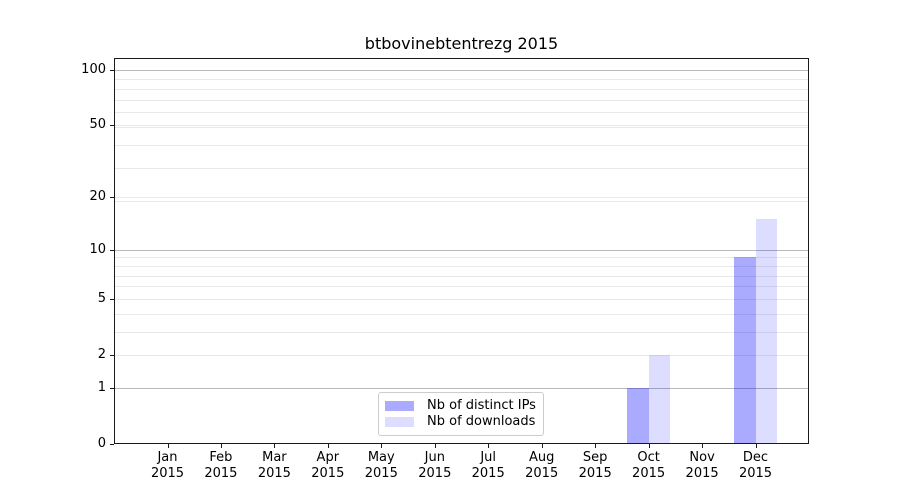  What do you see at coordinates (702, 457) in the screenshot?
I see `x-tick-label-month: Nov` at bounding box center [702, 457].